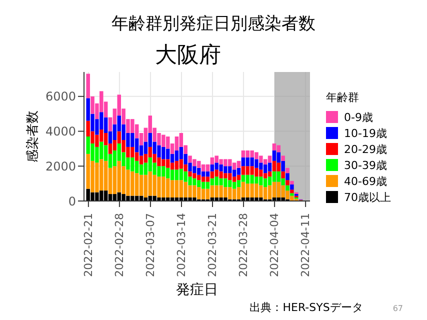  What do you see at coordinates (150, 245) in the screenshot?
I see `x-tick-label: 2022-03-07` at bounding box center [150, 245].